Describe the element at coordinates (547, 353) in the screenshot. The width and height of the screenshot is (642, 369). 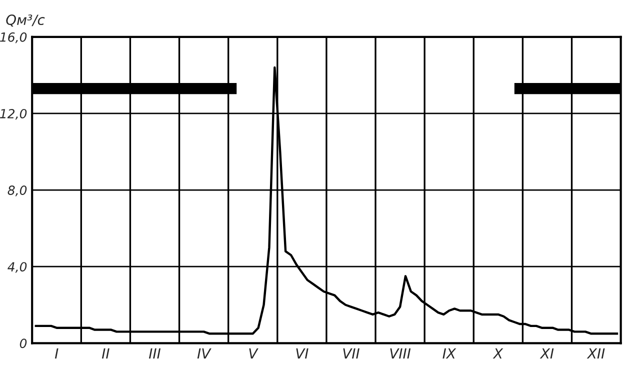
I see `x-tick-label: XI` at that location.